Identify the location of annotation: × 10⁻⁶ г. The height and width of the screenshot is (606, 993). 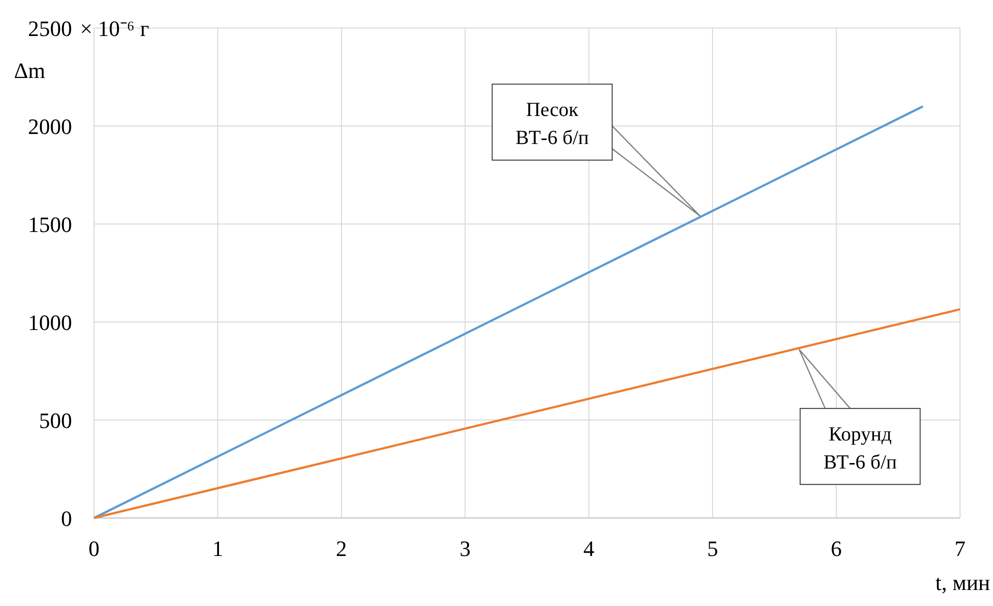
(115, 28).